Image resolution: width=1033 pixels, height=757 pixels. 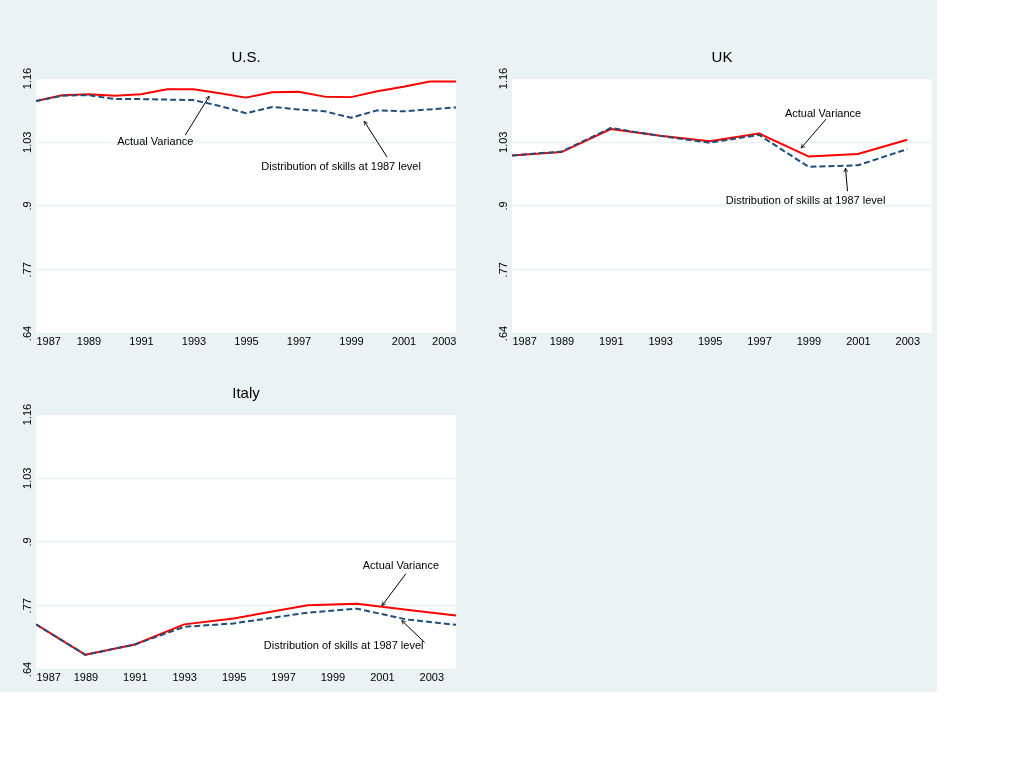 I want to click on chart-title: Italy, so click(x=246, y=393).